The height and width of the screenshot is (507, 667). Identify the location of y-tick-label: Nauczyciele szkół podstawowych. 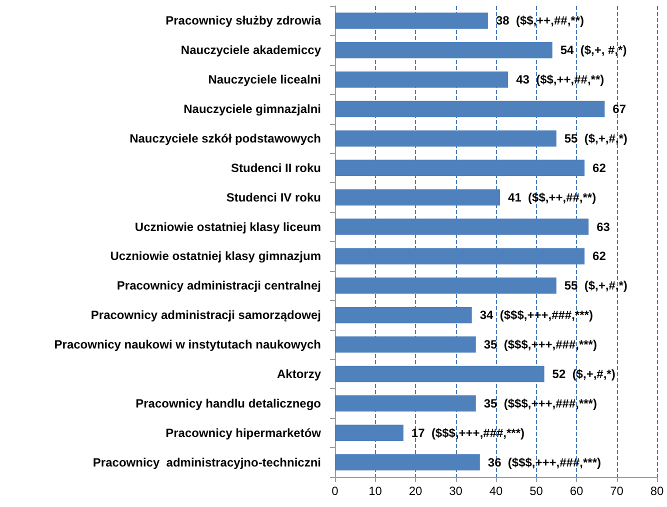
(225, 138).